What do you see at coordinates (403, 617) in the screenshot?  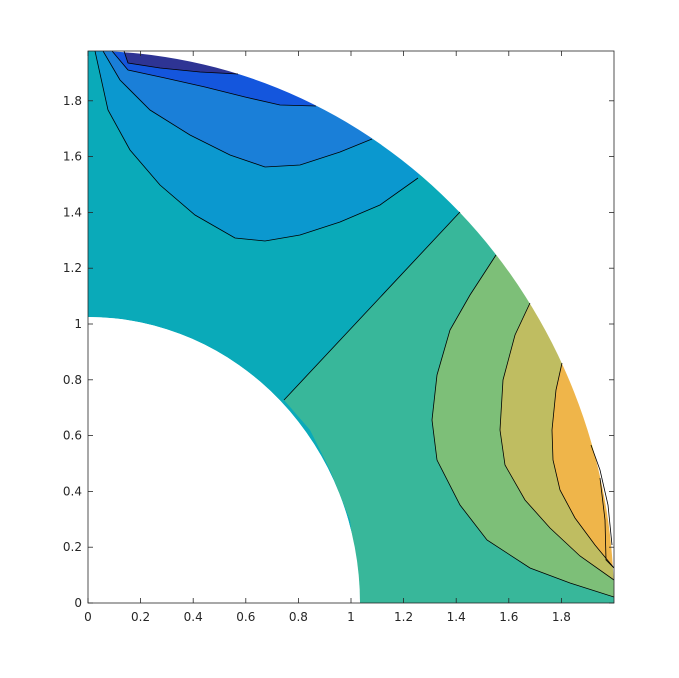 I see `x-tick-label: 1.2` at bounding box center [403, 617].